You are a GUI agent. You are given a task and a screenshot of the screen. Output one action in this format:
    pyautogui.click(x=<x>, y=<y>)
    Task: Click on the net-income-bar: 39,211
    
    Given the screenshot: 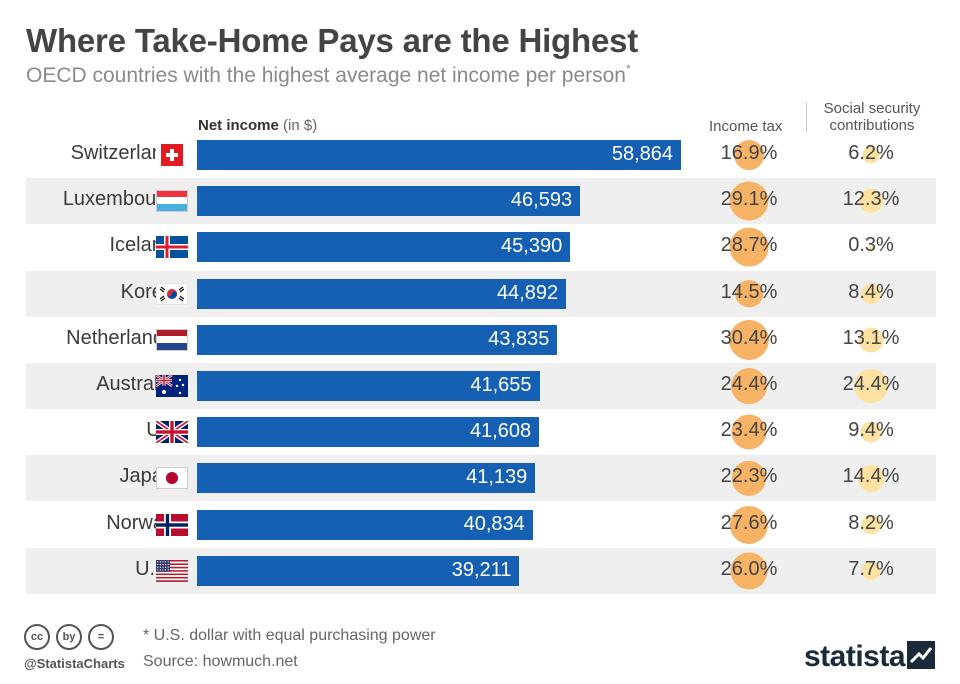 What is the action you would take?
    pyautogui.click(x=358, y=570)
    